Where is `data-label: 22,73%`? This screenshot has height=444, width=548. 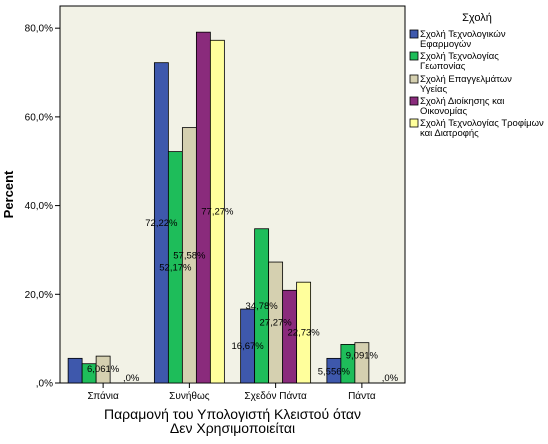 data-label: 22,73% is located at coordinates (304, 333).